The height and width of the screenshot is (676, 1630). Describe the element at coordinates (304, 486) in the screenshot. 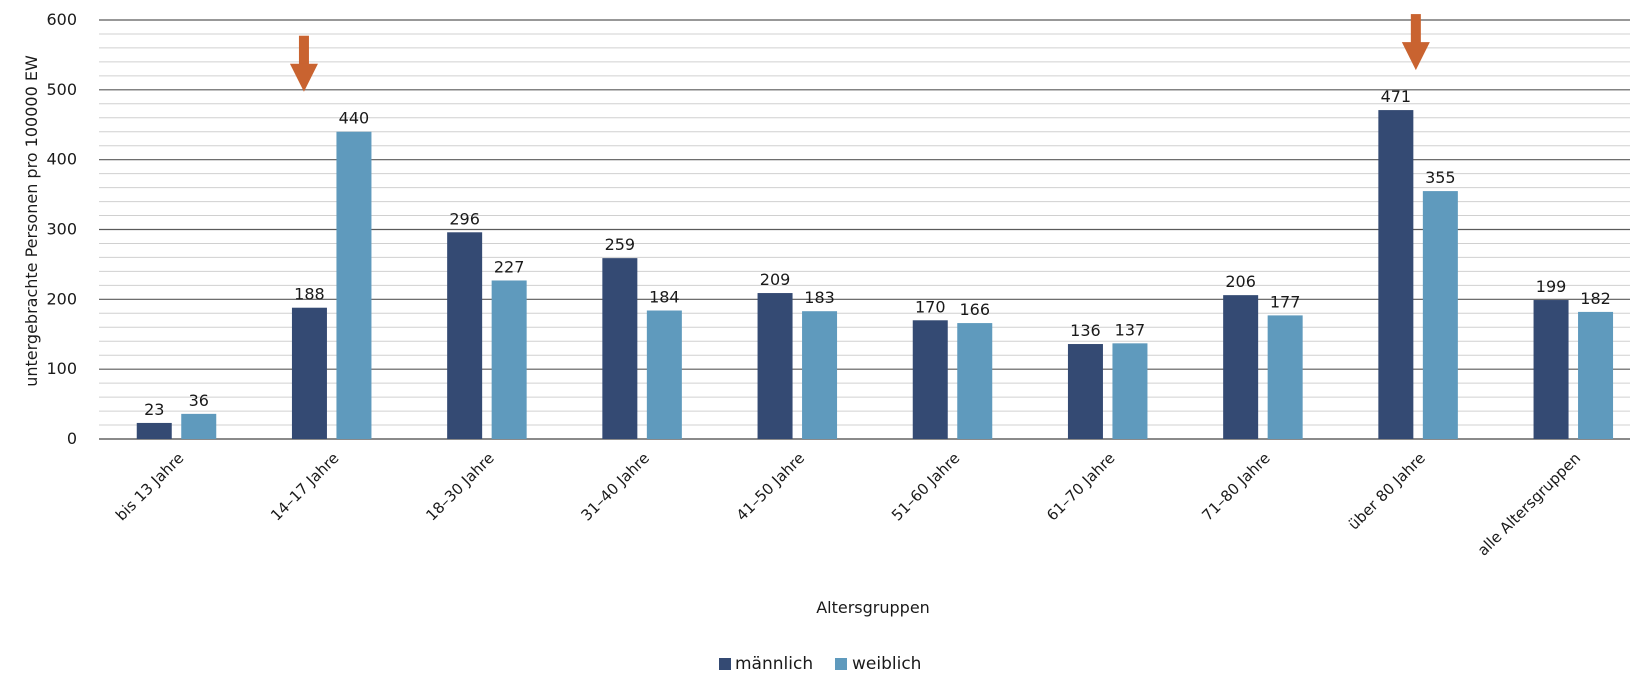

I see `x-tick-label: 14–17 Jahre` at that location.